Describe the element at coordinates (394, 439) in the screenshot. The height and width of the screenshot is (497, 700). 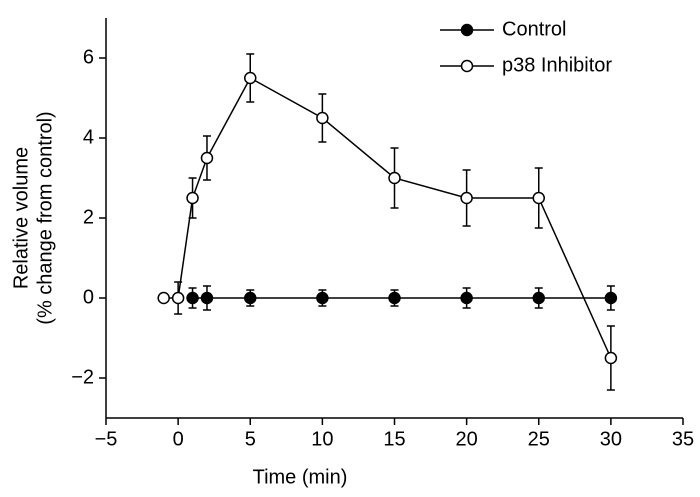
I see `x-tick-label: 15` at that location.